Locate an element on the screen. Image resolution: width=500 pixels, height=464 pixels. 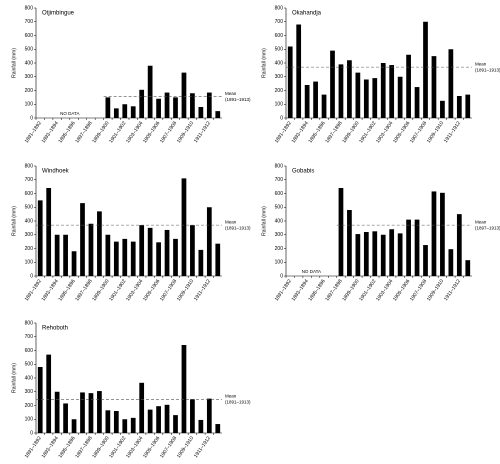
panel-title: Gobabis is located at coordinates (303, 172).